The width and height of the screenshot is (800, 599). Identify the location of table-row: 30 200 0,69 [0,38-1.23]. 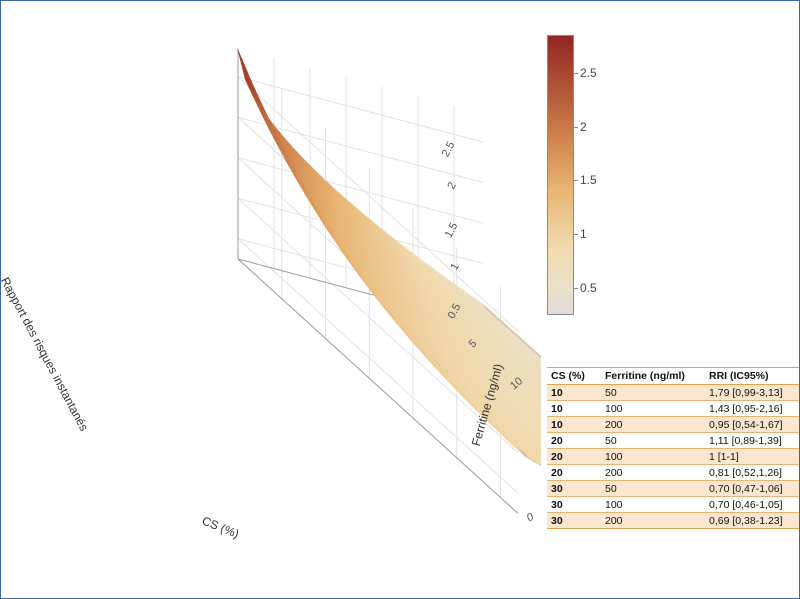
(673, 520).